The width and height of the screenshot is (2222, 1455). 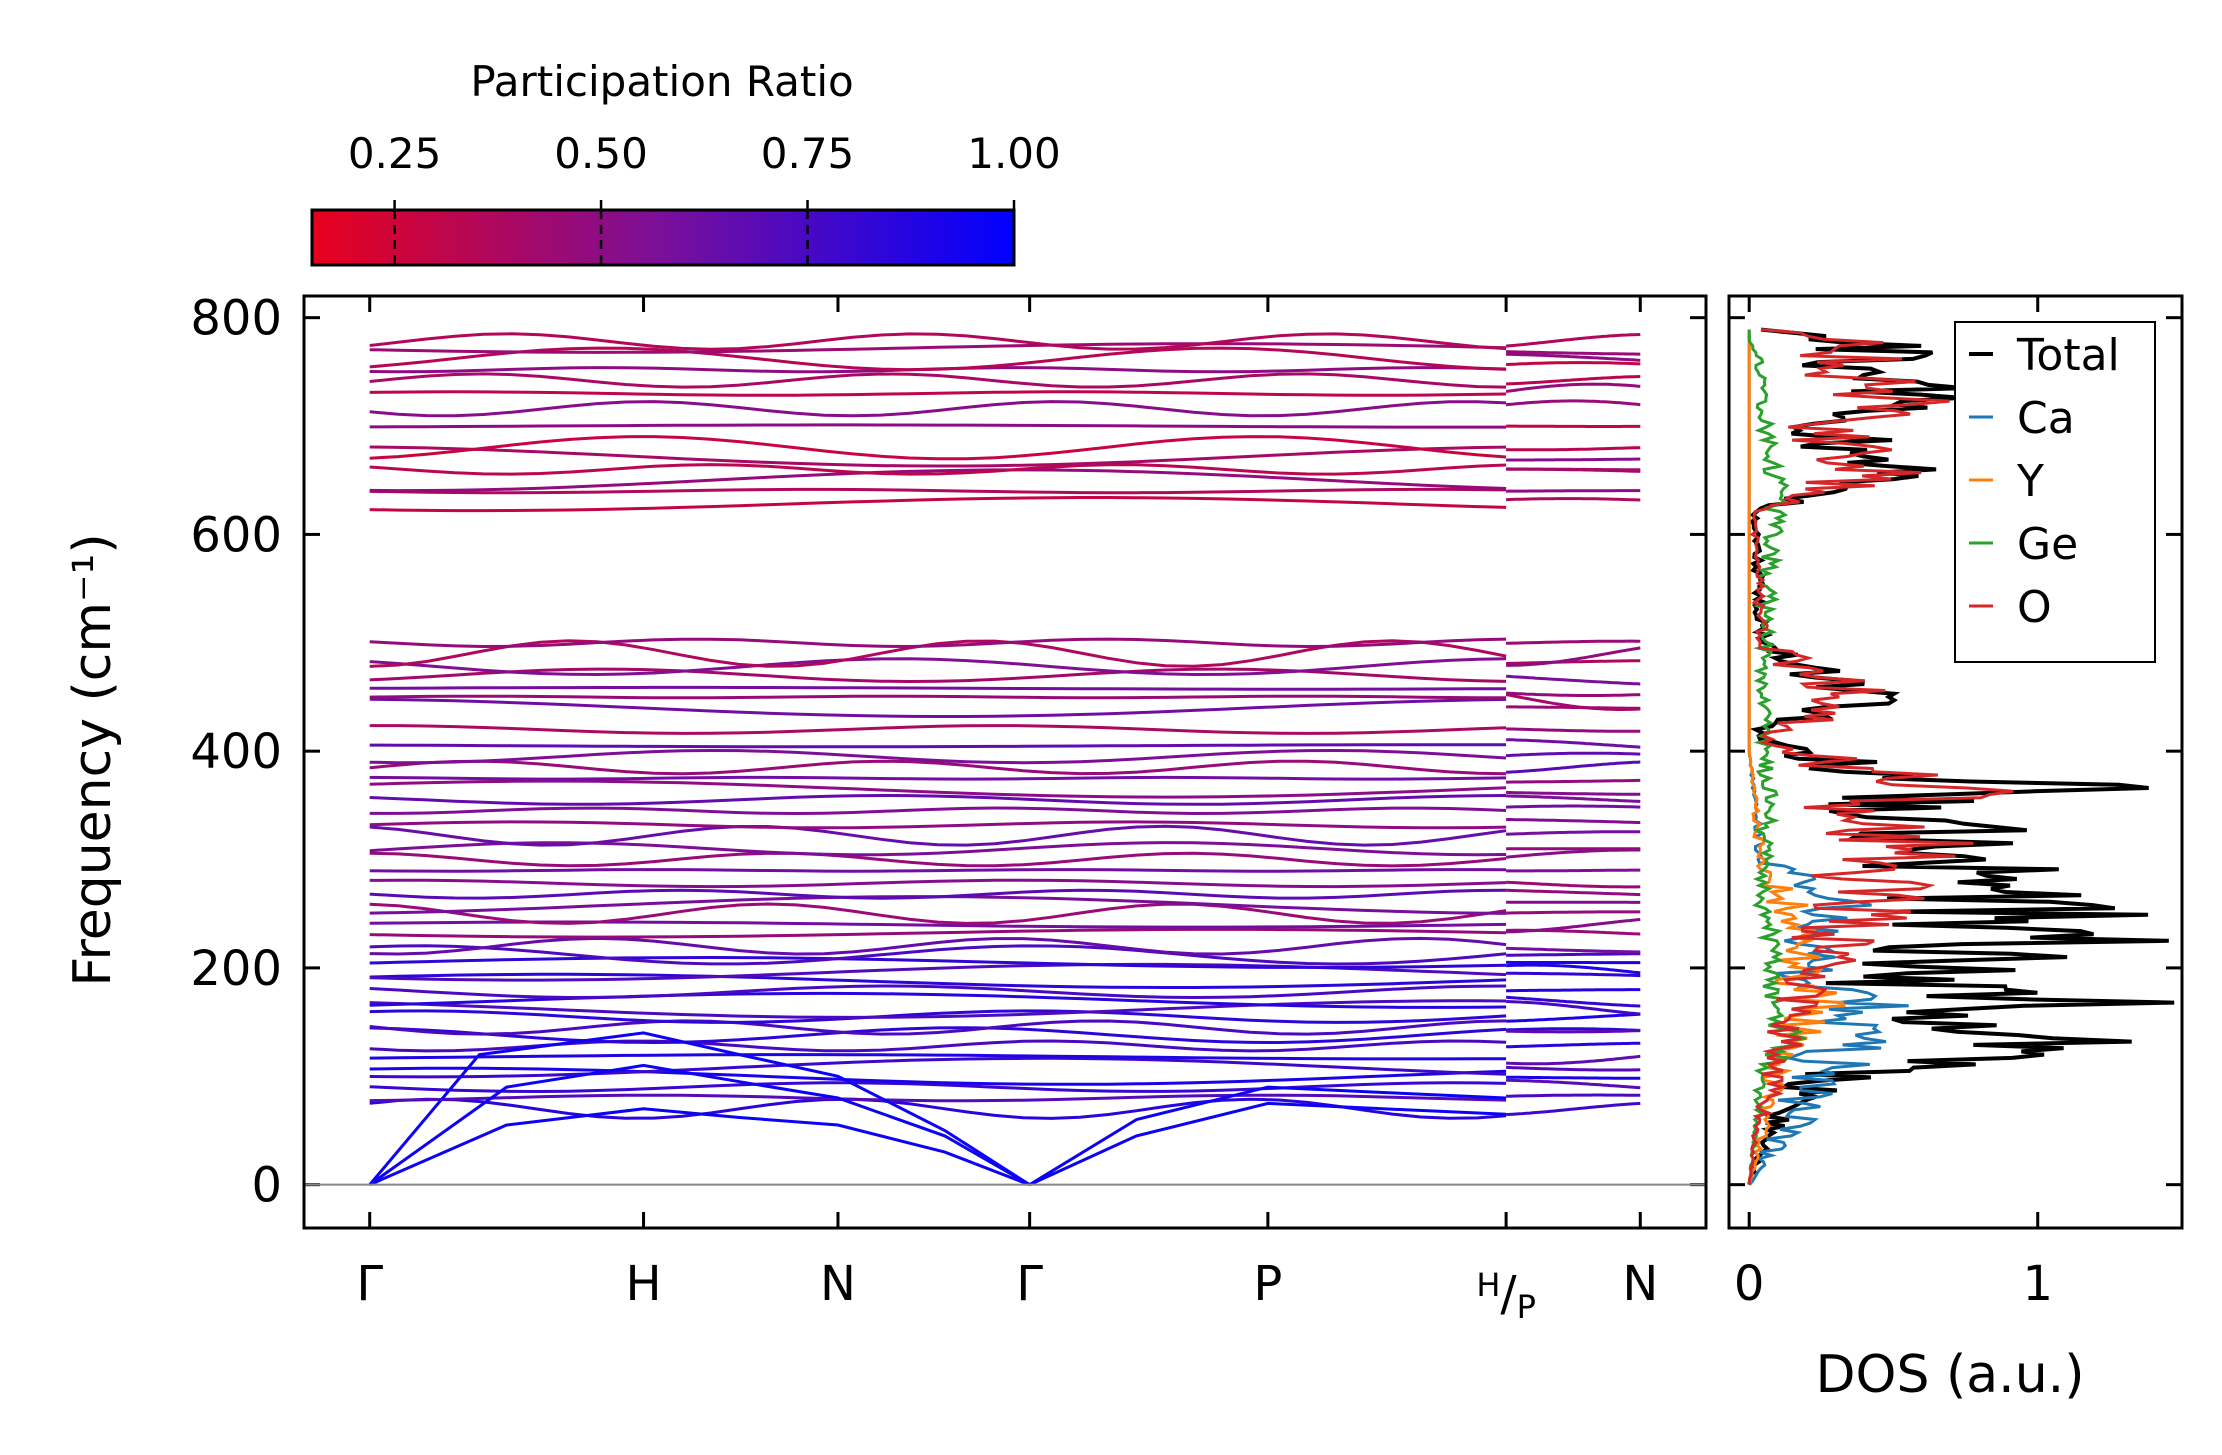 I want to click on y-tick-label: 800, so click(x=236, y=319).